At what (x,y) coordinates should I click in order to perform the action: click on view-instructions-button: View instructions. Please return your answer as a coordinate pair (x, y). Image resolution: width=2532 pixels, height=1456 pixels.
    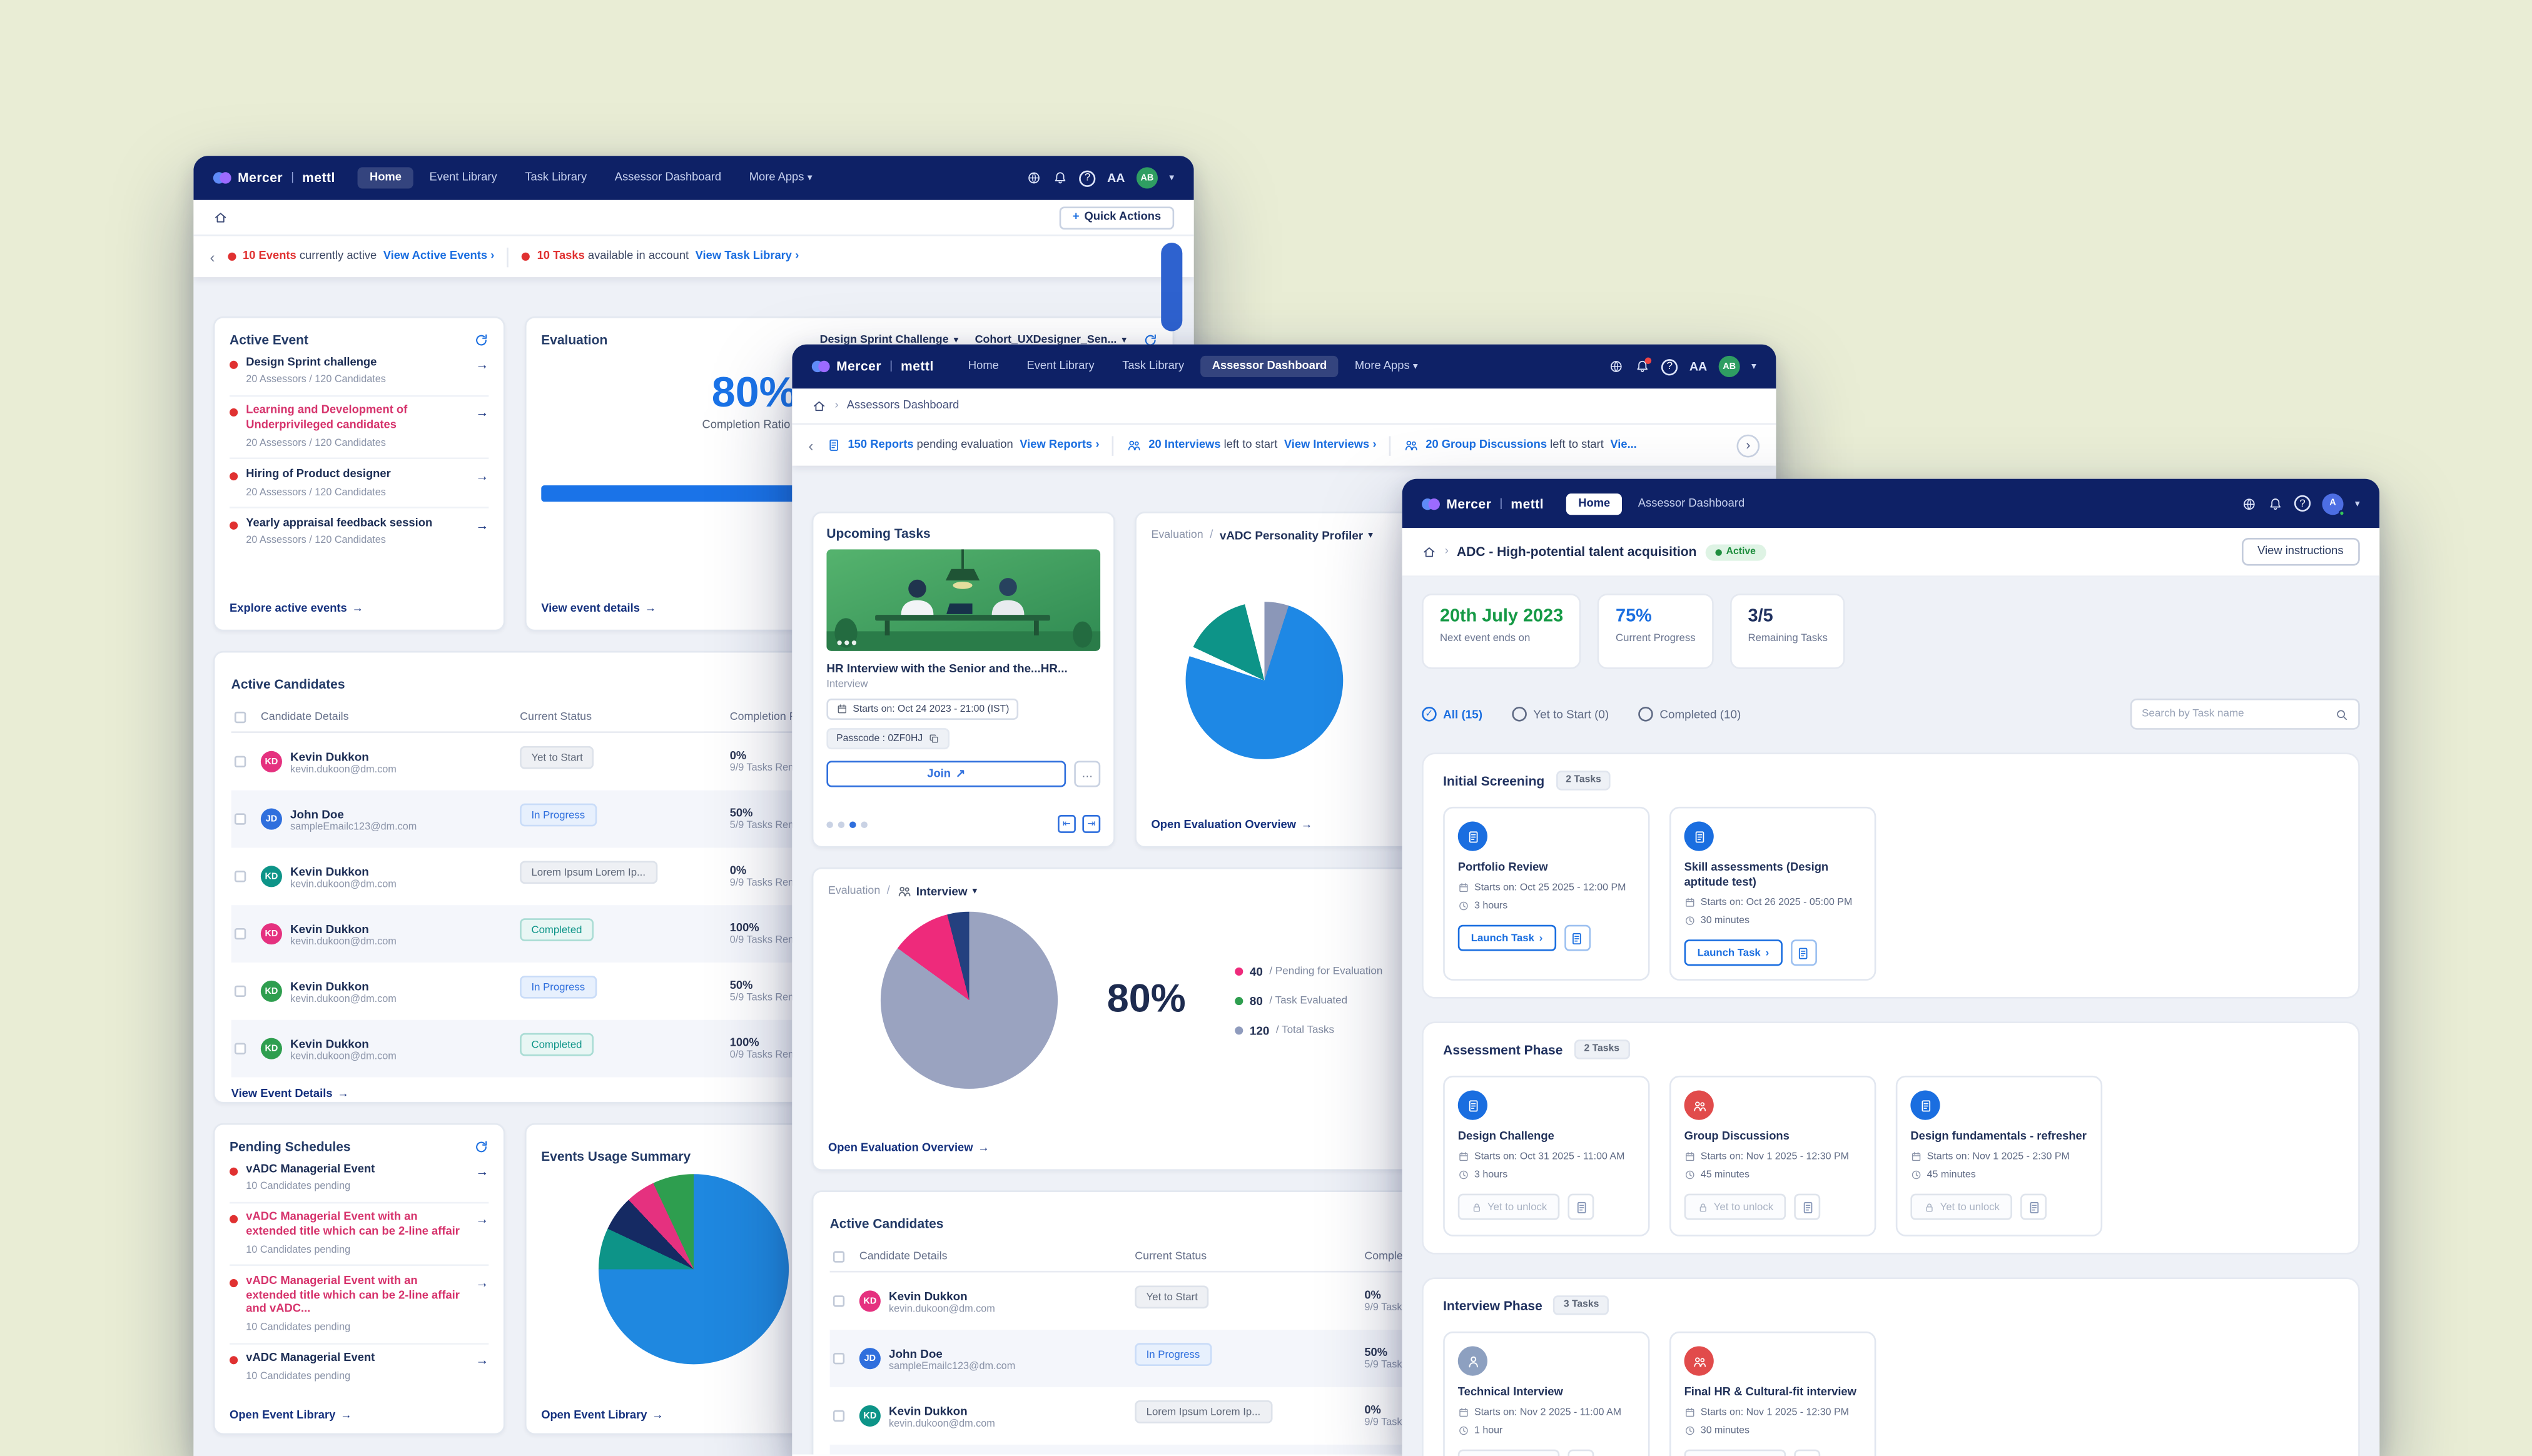
    Looking at the image, I should click on (2301, 551).